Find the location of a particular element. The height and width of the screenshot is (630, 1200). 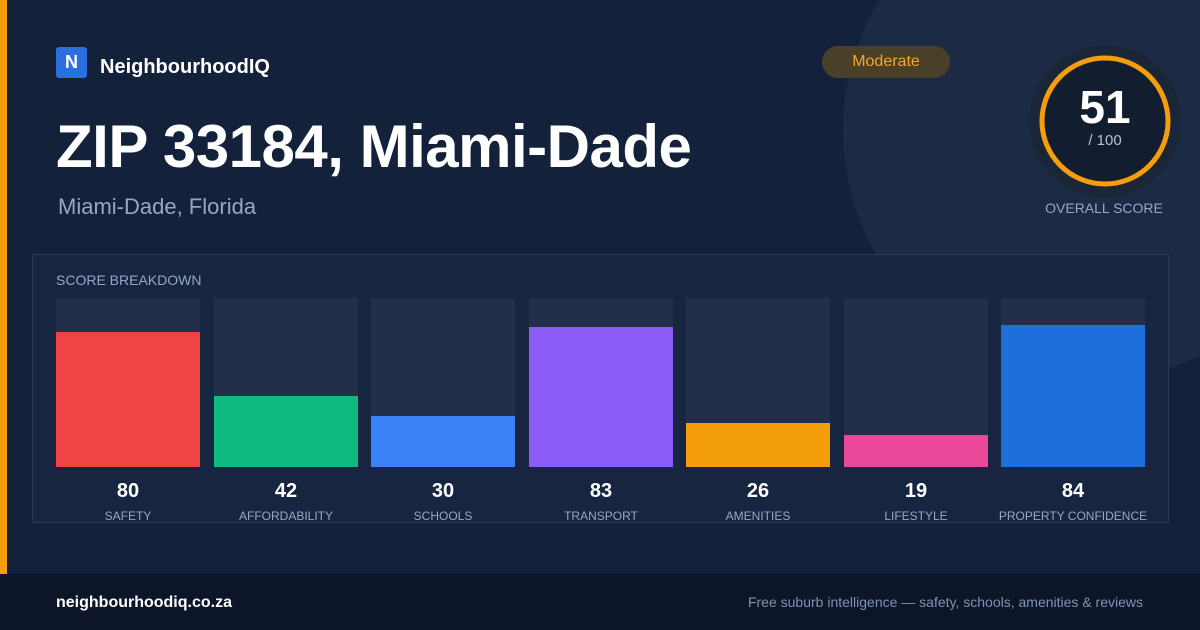

bar-value: 42 is located at coordinates (286, 491).